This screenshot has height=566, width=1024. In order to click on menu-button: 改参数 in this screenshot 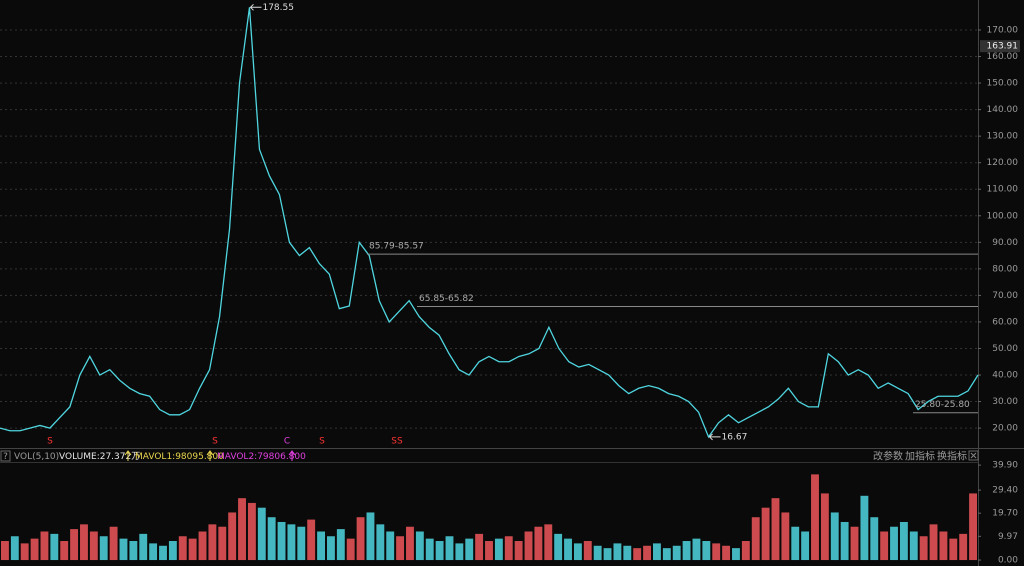, I will do `click(888, 456)`.